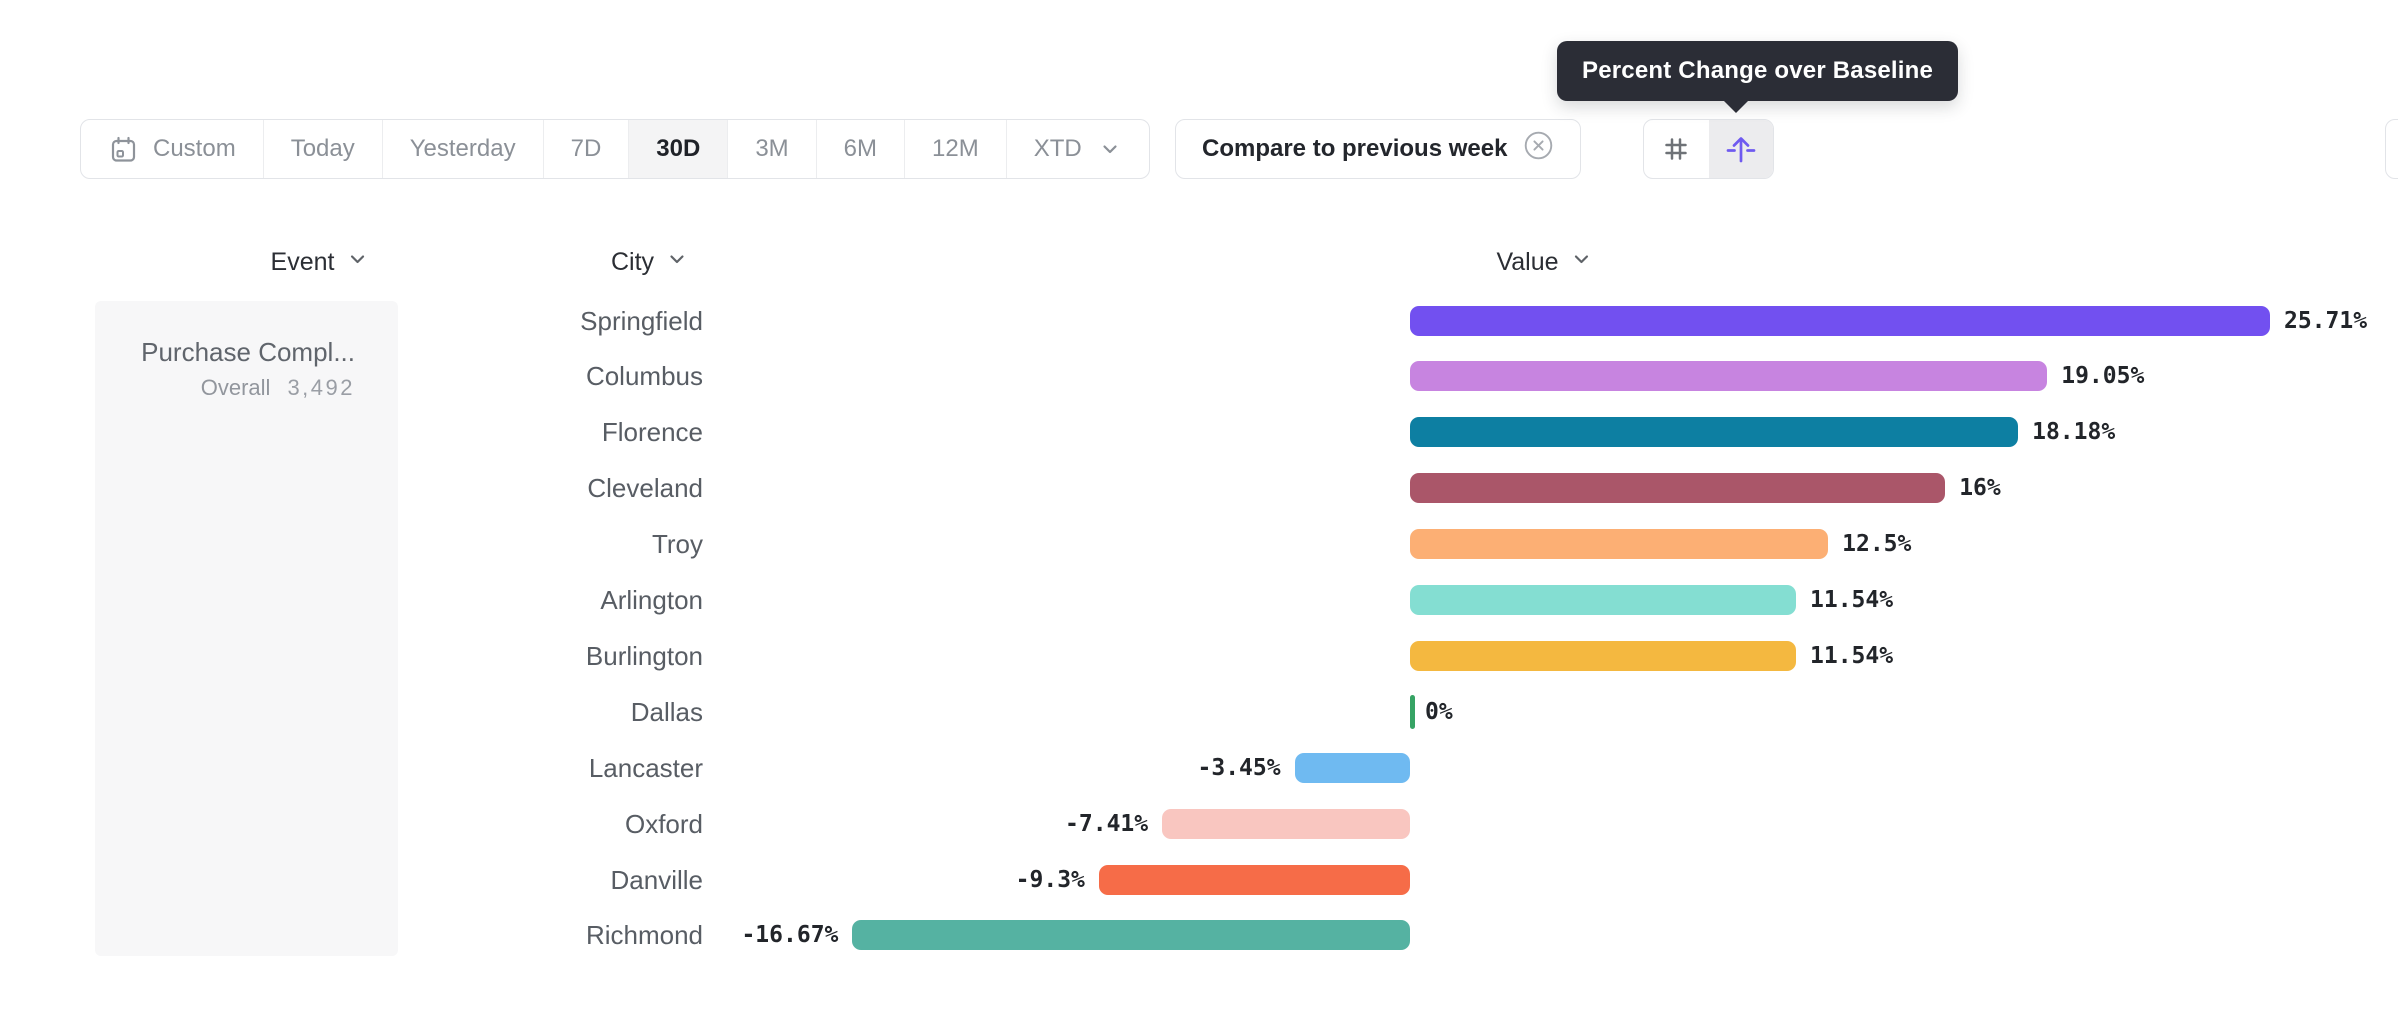 The image size is (2398, 1022). Describe the element at coordinates (1352, 767) in the screenshot. I see `bar-lancaster` at that location.